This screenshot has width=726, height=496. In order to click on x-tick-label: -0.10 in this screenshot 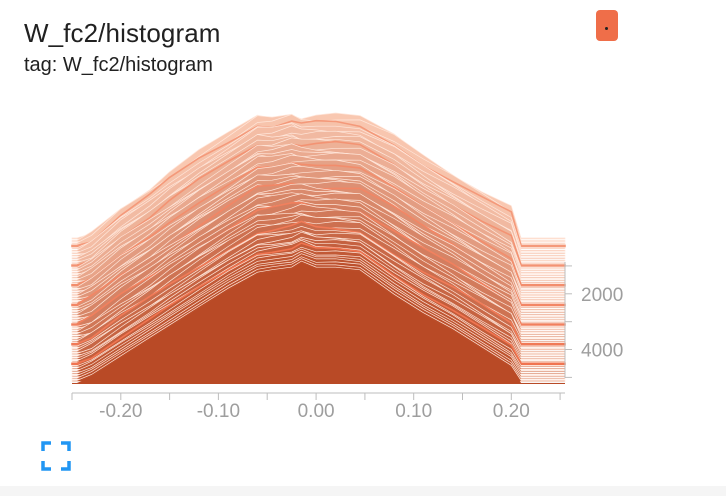, I will do `click(218, 411)`.